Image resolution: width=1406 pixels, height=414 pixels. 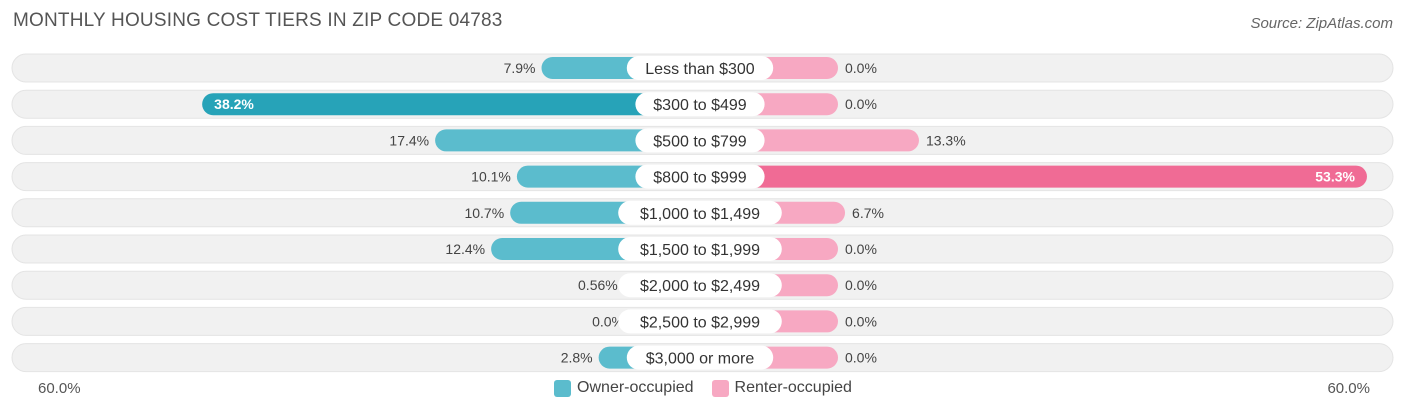 I want to click on owner-value-label: 12.4%, so click(x=465, y=249).